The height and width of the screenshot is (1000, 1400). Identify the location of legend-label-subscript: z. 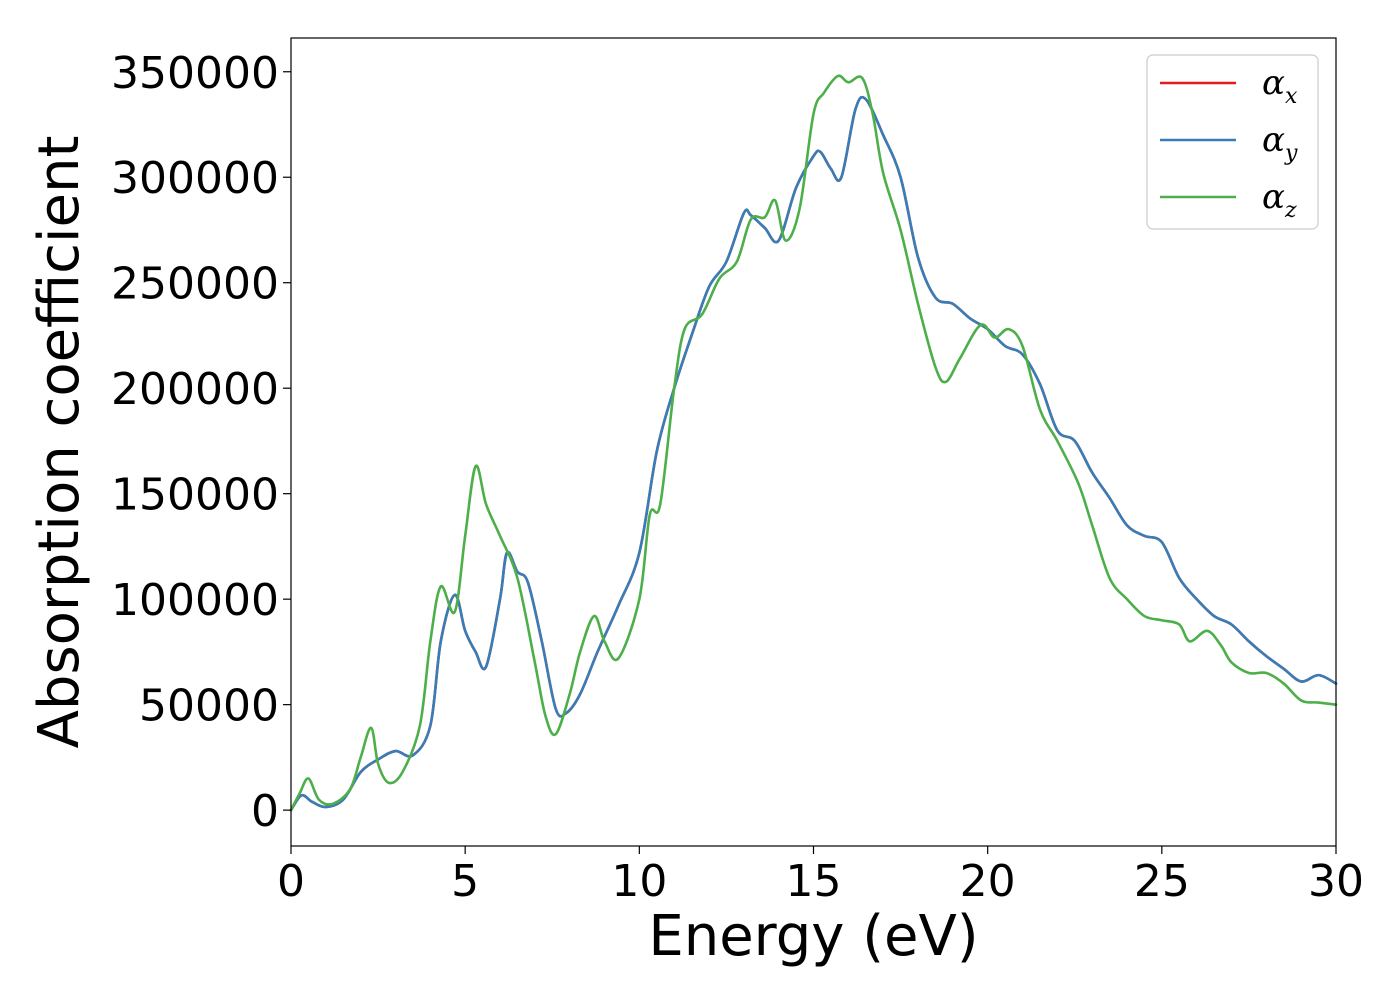
(1290, 210).